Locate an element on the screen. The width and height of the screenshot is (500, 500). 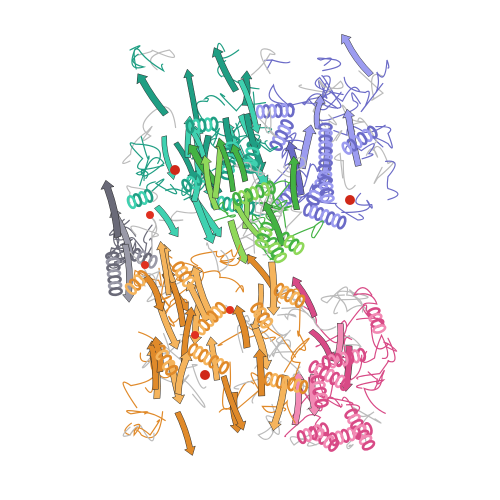
chain-blue-region is located at coordinates (327, 131).